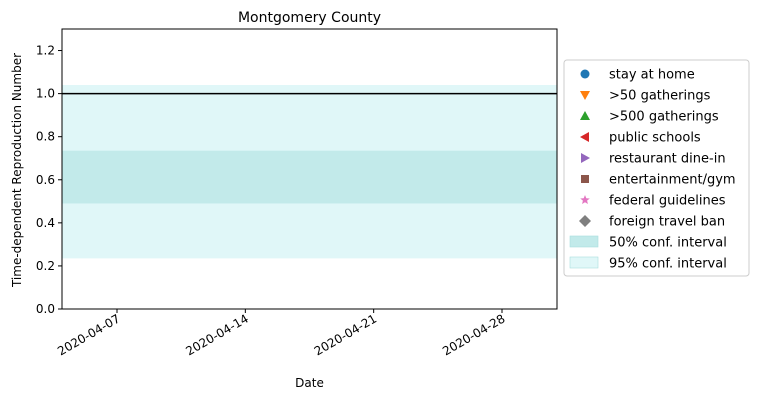 This screenshot has width=759, height=400. I want to click on y-tick-label: 0.4, so click(45, 223).